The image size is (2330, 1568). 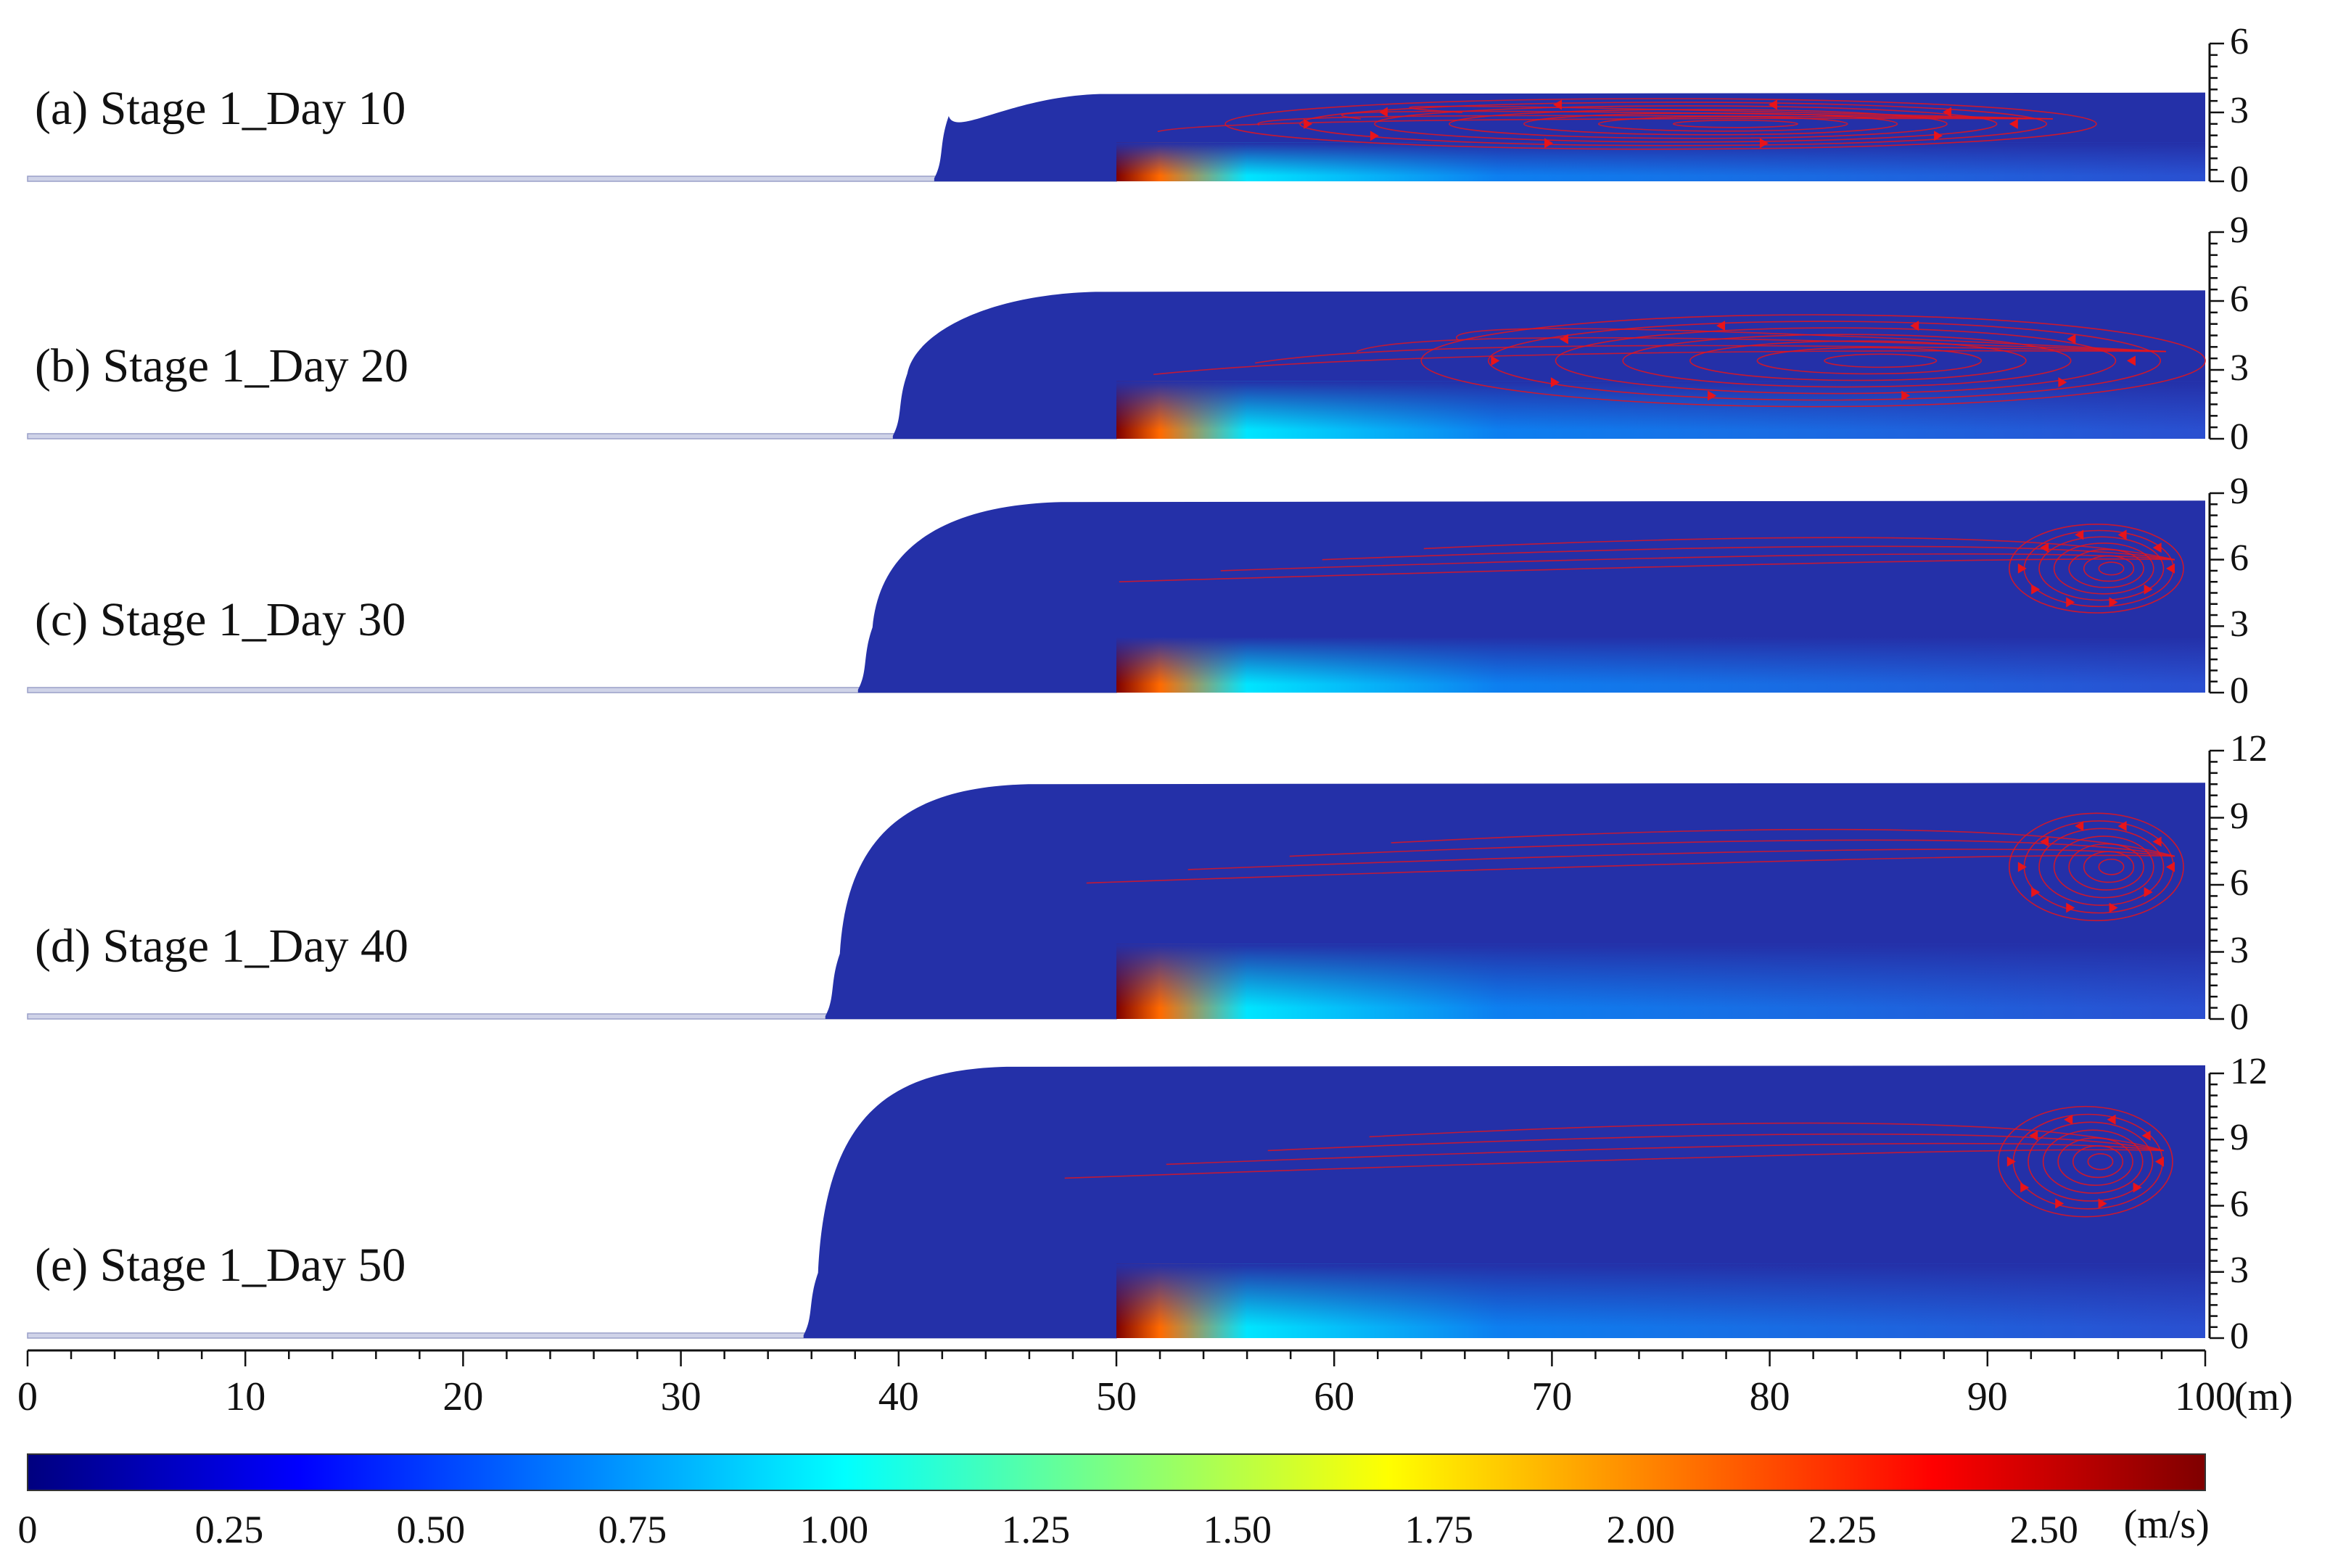 I want to click on colorbar-tick-label: 1.75, so click(x=1438, y=1529).